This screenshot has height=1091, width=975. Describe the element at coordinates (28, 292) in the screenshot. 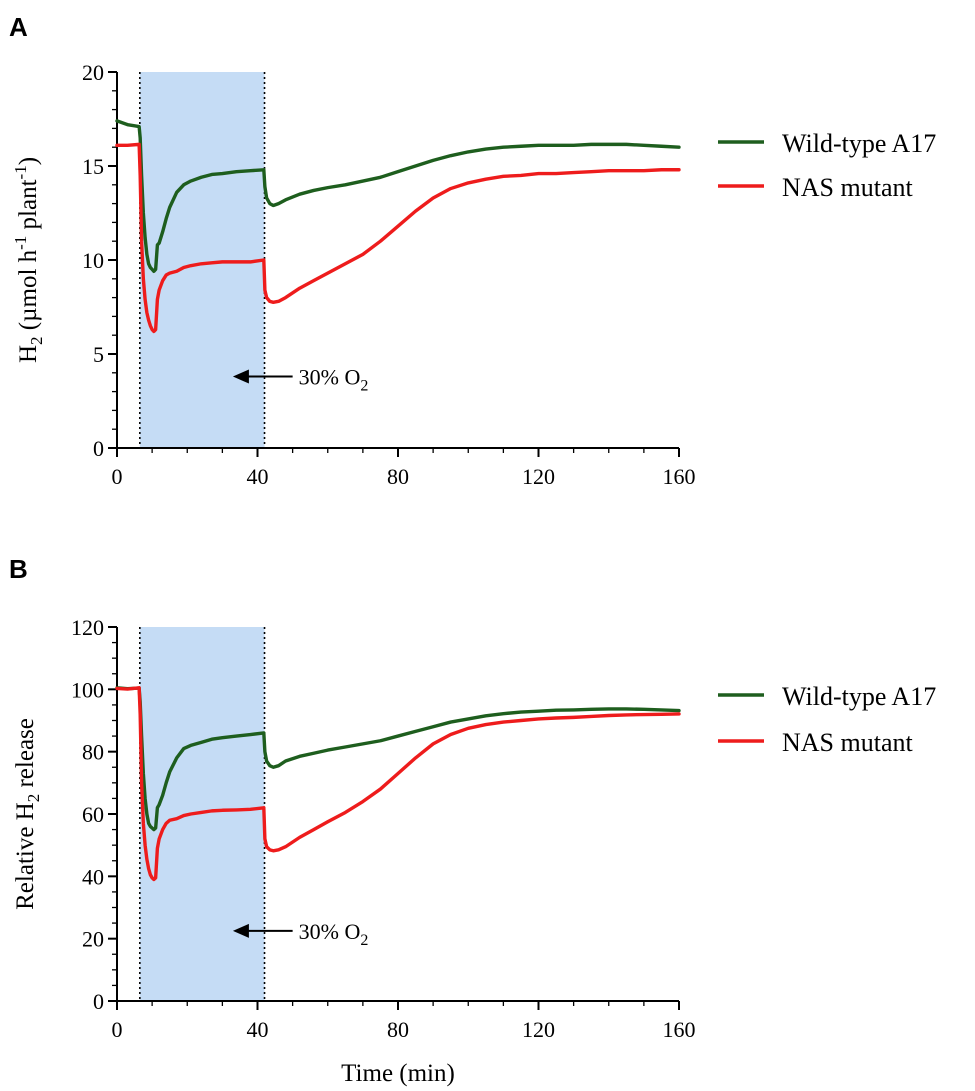

I see `y-title-units: (µmol h` at that location.